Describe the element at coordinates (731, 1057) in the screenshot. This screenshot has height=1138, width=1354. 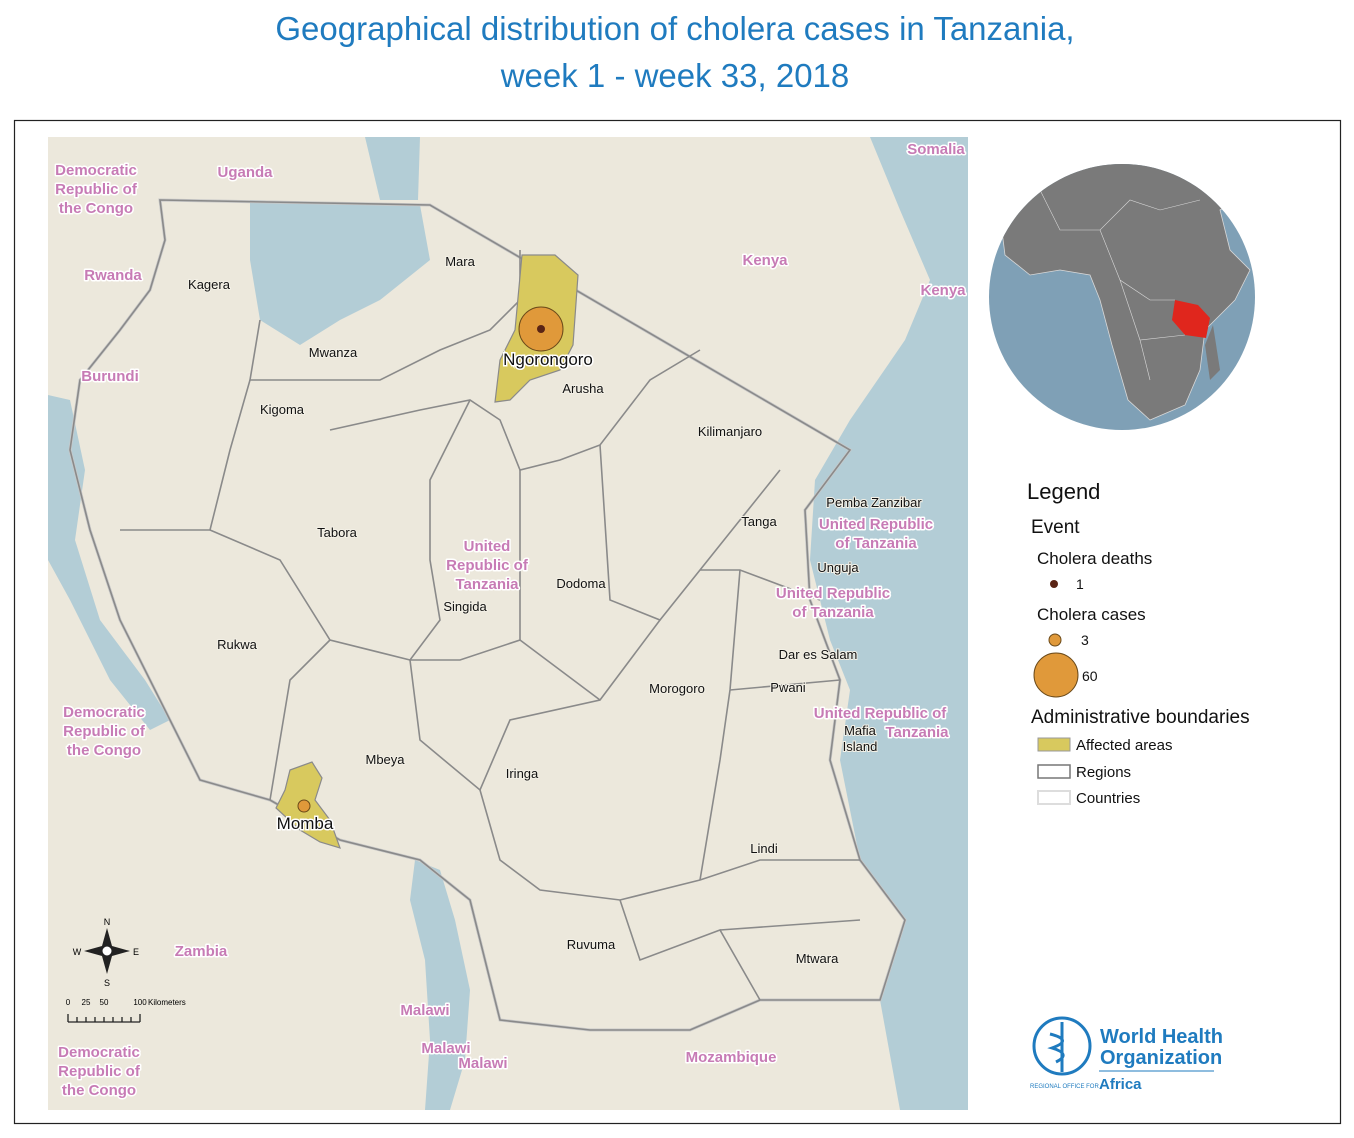
I see `country-label: Mozambique` at that location.